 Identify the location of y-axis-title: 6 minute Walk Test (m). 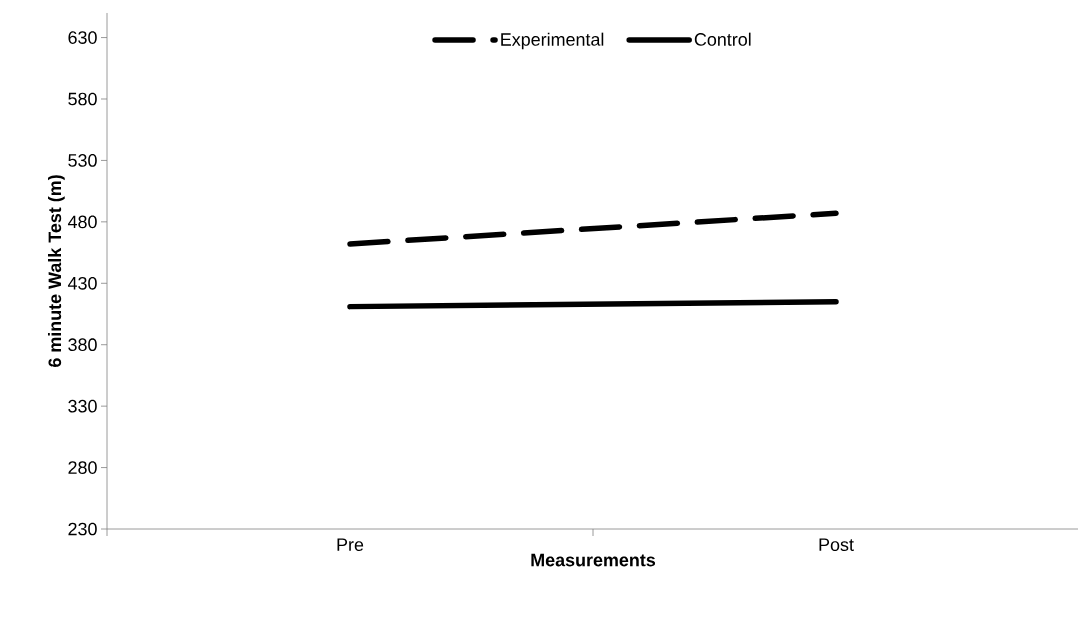
(56, 271).